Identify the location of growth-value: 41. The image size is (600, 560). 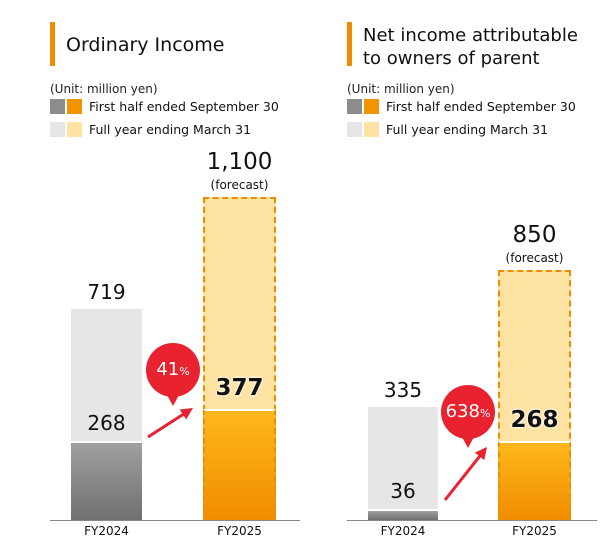
(168, 369).